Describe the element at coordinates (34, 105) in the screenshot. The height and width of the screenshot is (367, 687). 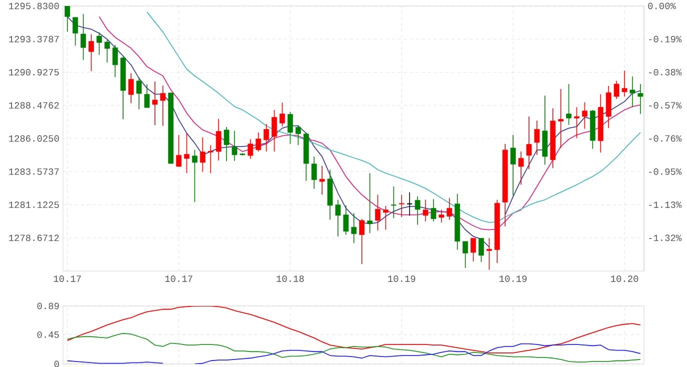
I see `y-tick-label: 1288.4762` at that location.